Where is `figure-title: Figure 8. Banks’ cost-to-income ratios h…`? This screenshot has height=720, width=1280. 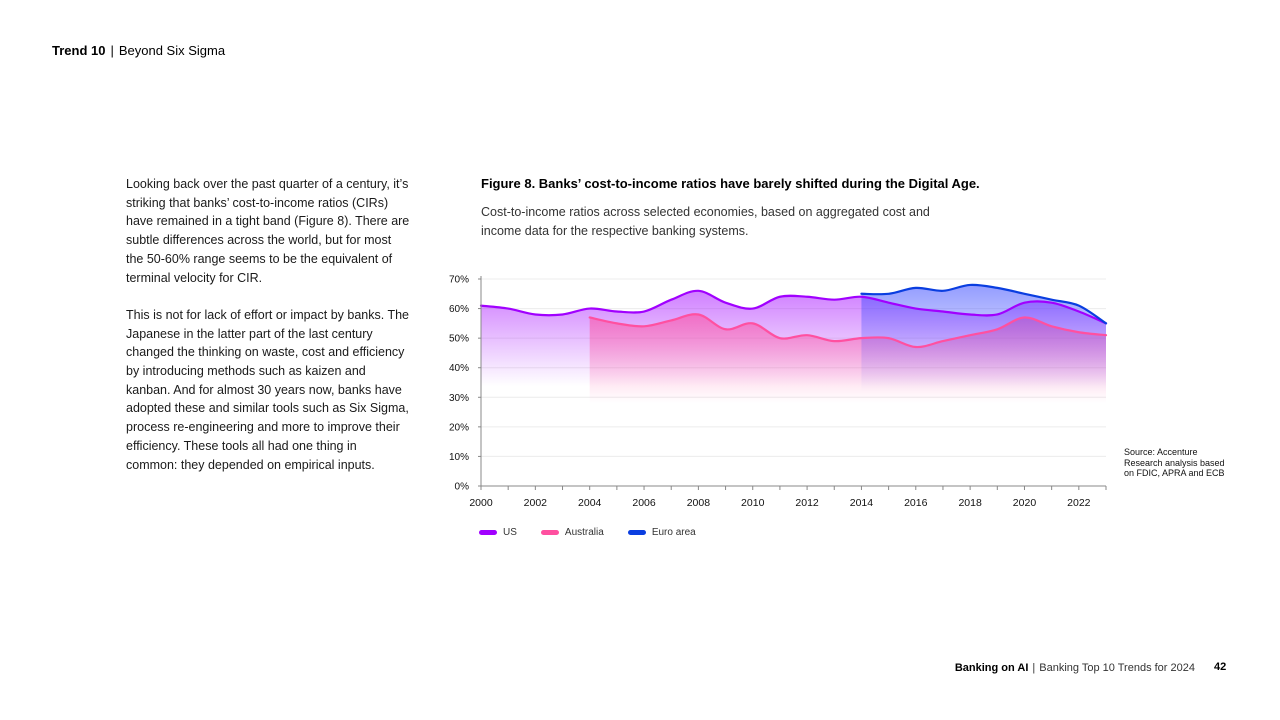 figure-title: Figure 8. Banks’ cost-to-income ratios h… is located at coordinates (730, 183).